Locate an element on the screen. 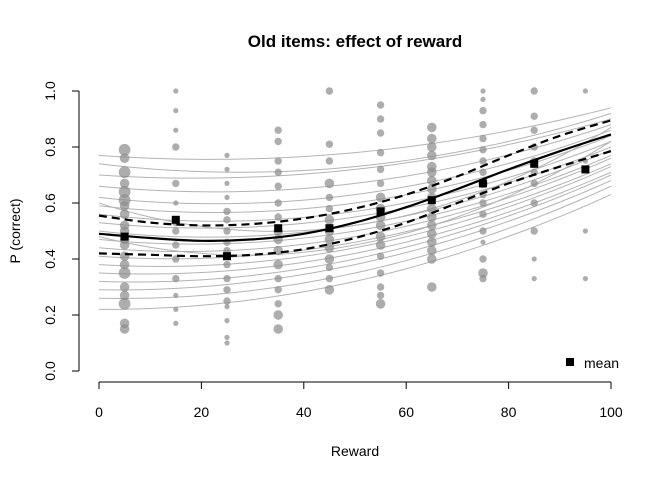  y-tick-label: 1.0 is located at coordinates (50, 91).